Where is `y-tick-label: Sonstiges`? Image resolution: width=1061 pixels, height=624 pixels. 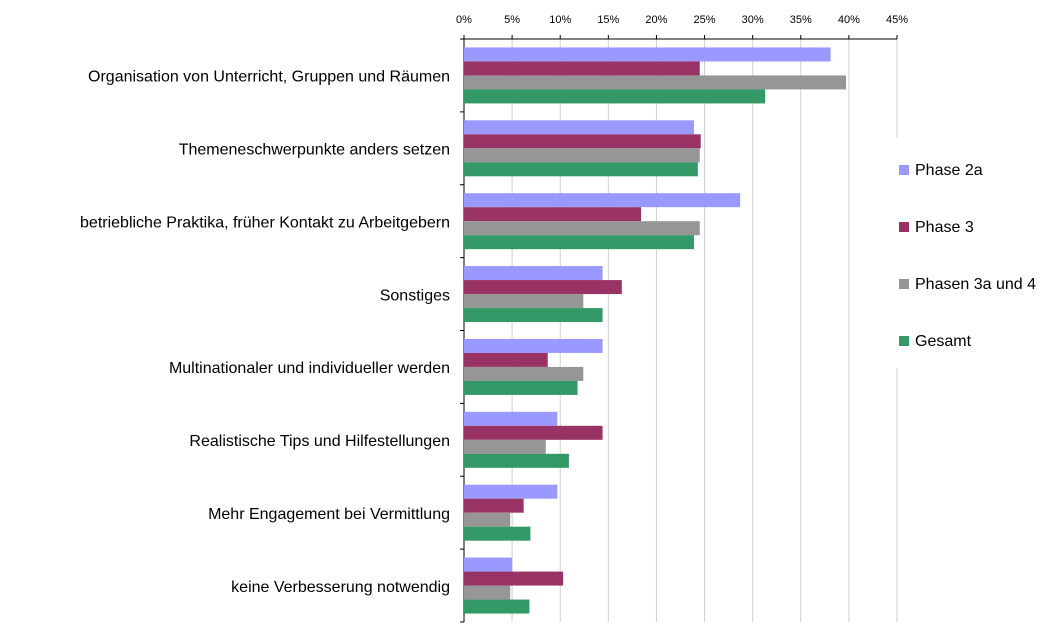
y-tick-label: Sonstiges is located at coordinates (415, 295).